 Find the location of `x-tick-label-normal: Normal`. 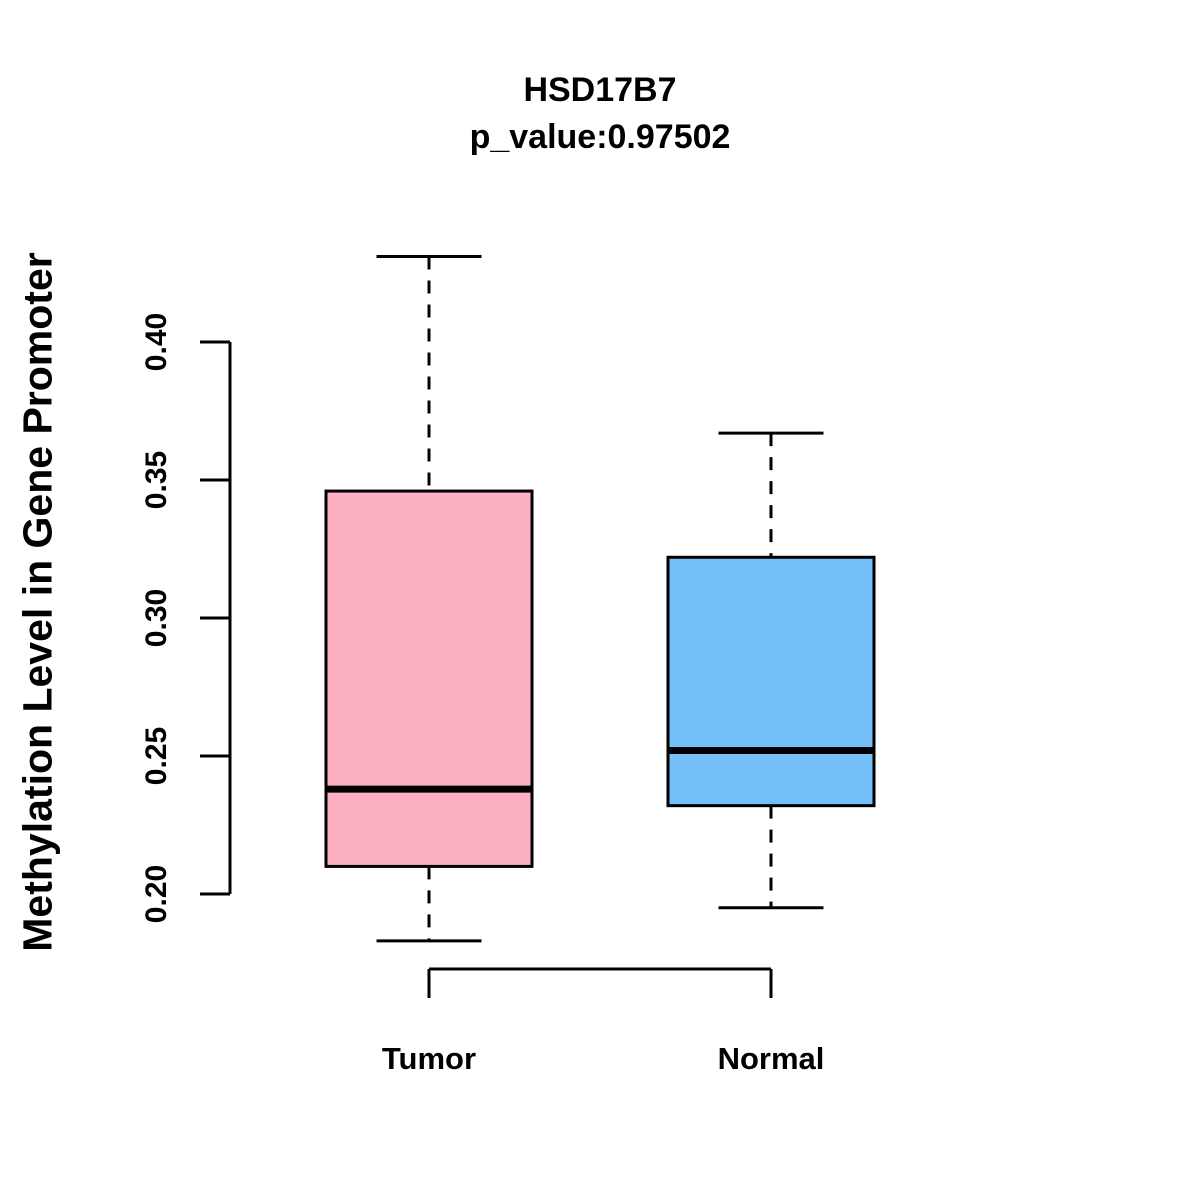

x-tick-label-normal: Normal is located at coordinates (771, 1058).